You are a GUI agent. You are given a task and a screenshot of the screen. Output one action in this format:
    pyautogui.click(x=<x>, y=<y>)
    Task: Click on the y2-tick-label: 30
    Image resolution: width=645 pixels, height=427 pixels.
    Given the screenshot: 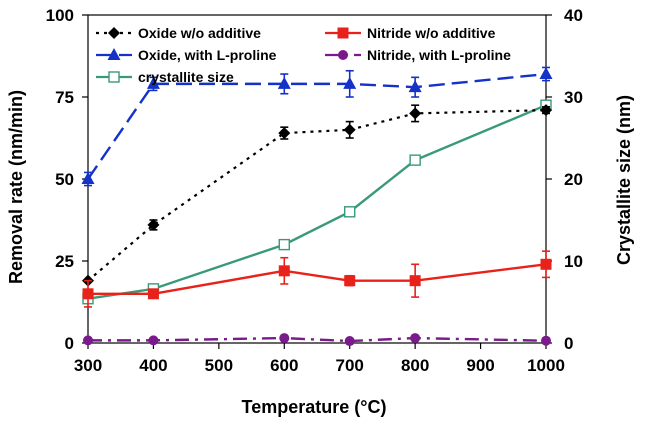 What is the action you would take?
    pyautogui.click(x=573, y=97)
    